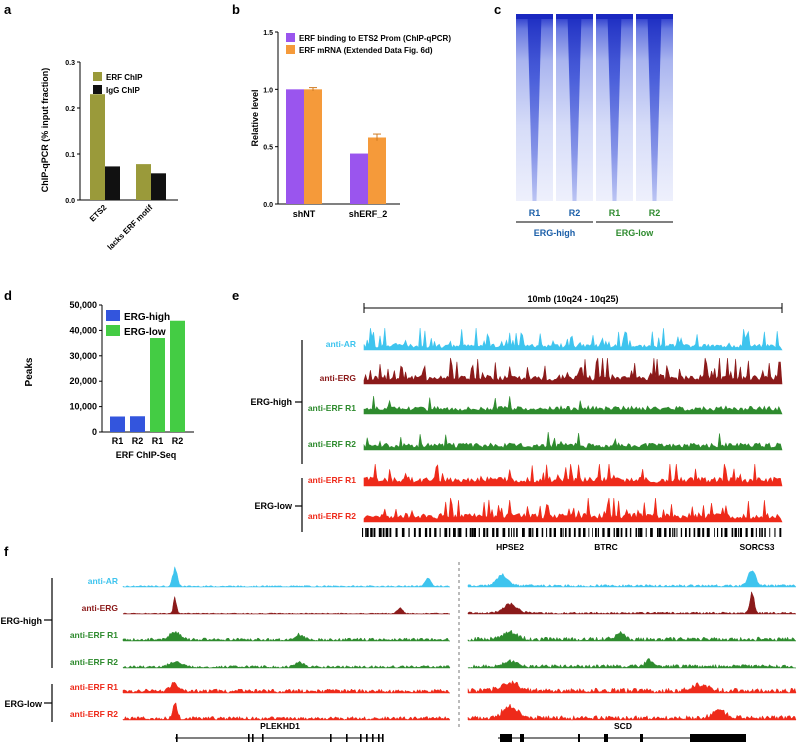  What do you see at coordinates (97, 89) in the screenshot?
I see `legend-swatch-igg-chip` at bounding box center [97, 89].